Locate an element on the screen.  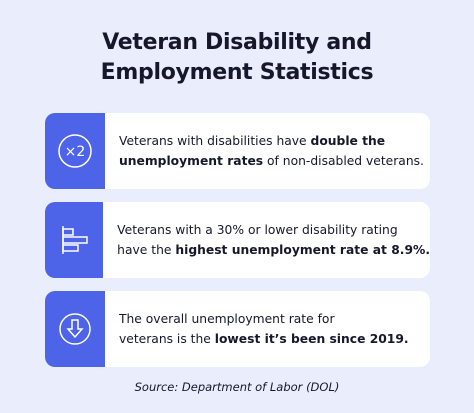
title-line: Veteran Disability and is located at coordinates (237, 42).